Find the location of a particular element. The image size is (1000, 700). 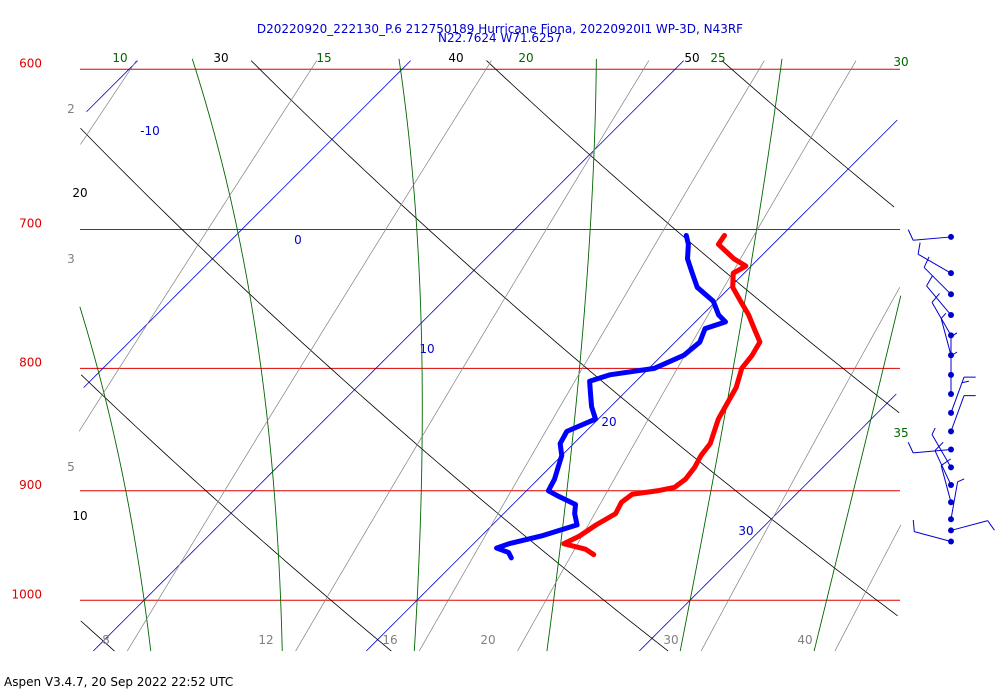

isobar-label: 900 is located at coordinates (30, 485).